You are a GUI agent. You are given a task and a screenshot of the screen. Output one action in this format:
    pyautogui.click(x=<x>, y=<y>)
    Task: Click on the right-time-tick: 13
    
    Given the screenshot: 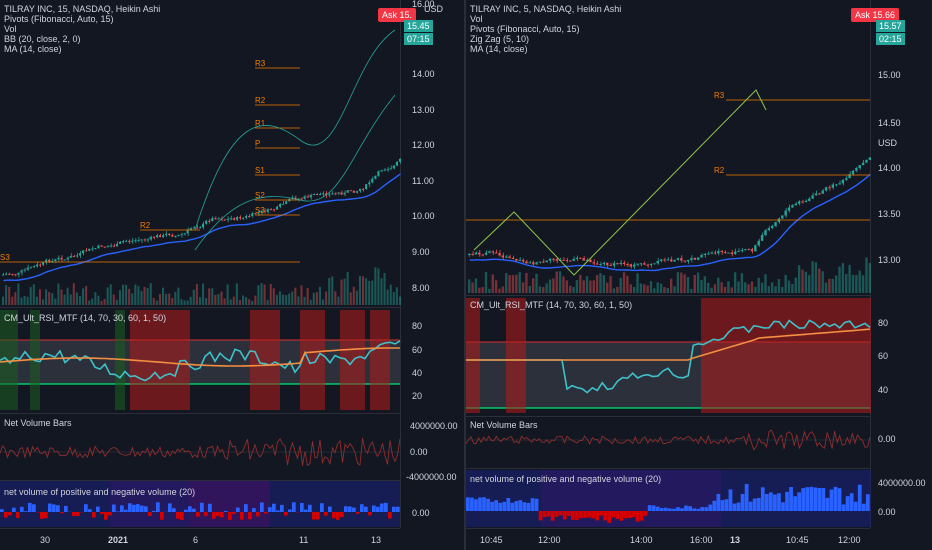 What is the action you would take?
    pyautogui.click(x=735, y=540)
    